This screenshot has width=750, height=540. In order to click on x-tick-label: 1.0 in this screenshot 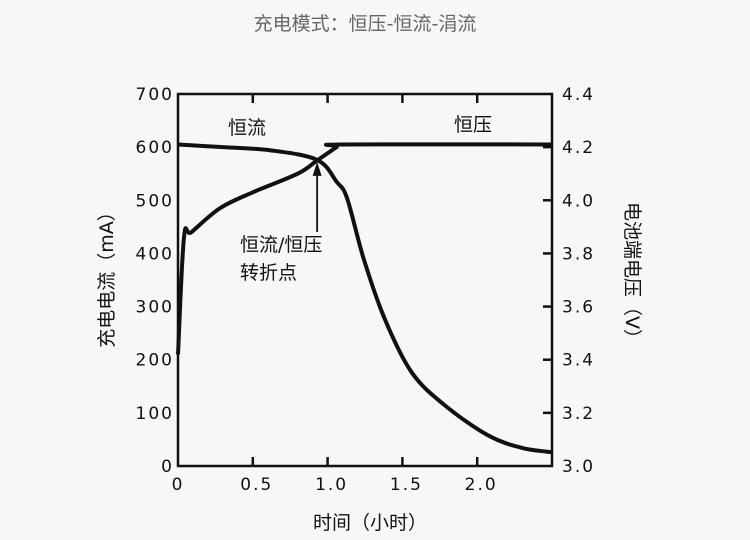, I will do `click(331, 485)`.